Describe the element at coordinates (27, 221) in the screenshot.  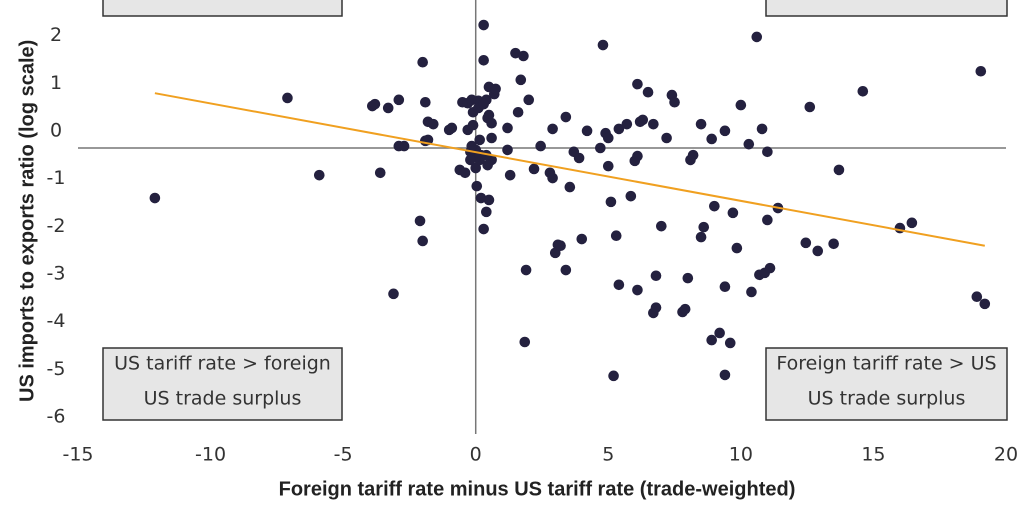
I see `y-axis-label: US imports to exports ratio (log scale)` at that location.